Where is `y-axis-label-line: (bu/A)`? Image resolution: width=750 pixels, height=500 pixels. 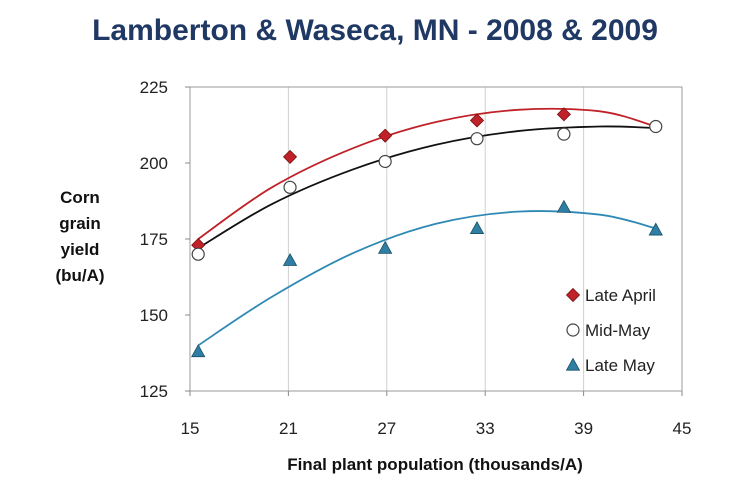
y-axis-label-line: (bu/A) is located at coordinates (80, 275).